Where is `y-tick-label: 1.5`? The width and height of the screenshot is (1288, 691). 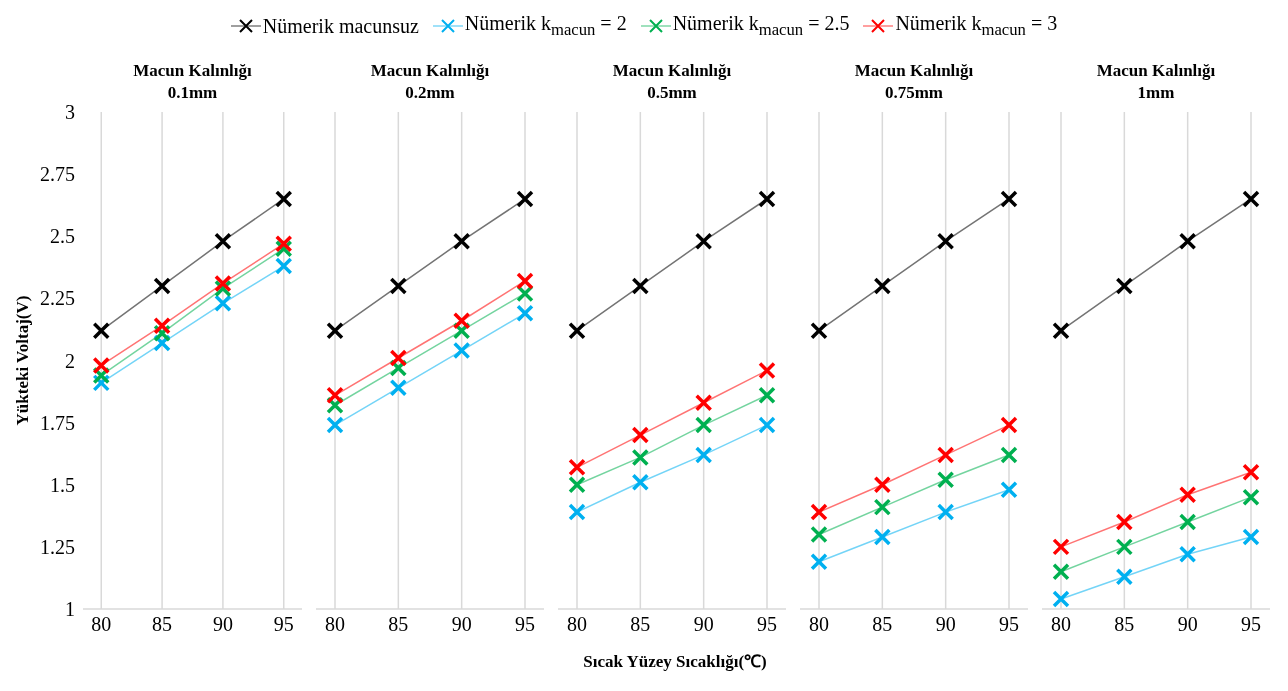 y-tick-label: 1.5 is located at coordinates (62, 484).